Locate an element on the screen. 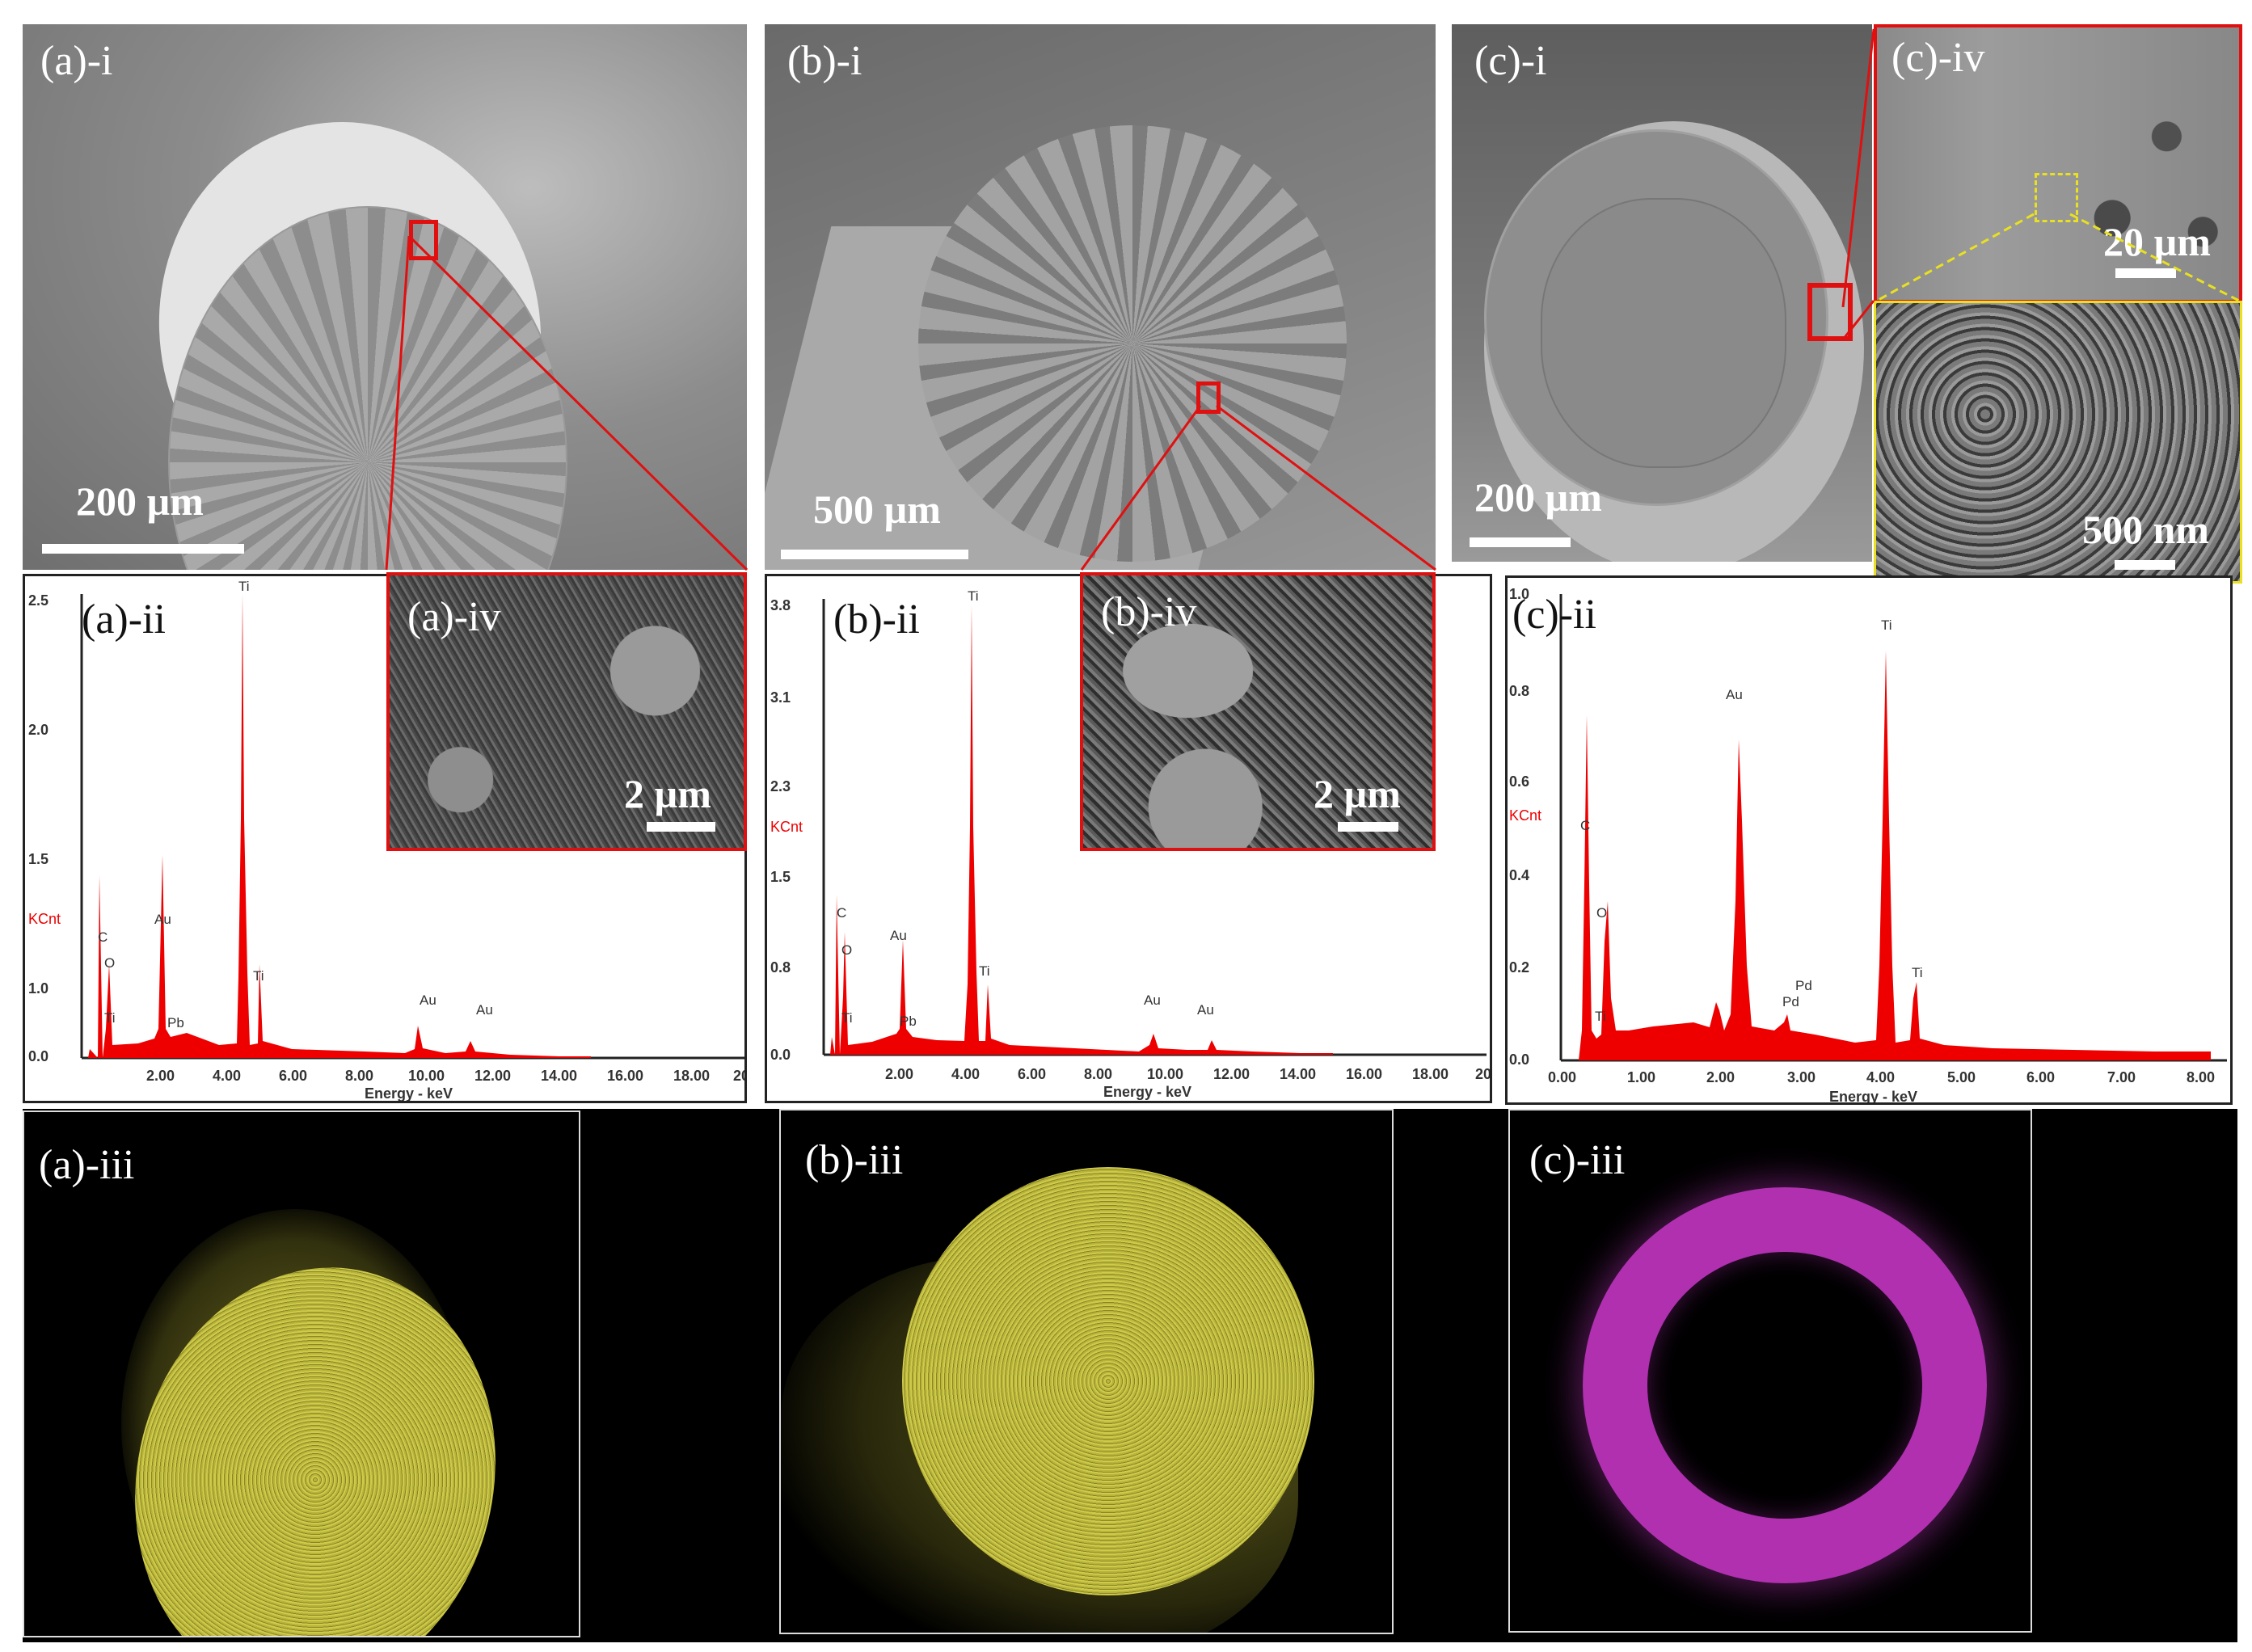 This screenshot has height=1652, width=2252. panel-label: (b)-iii is located at coordinates (854, 1160).